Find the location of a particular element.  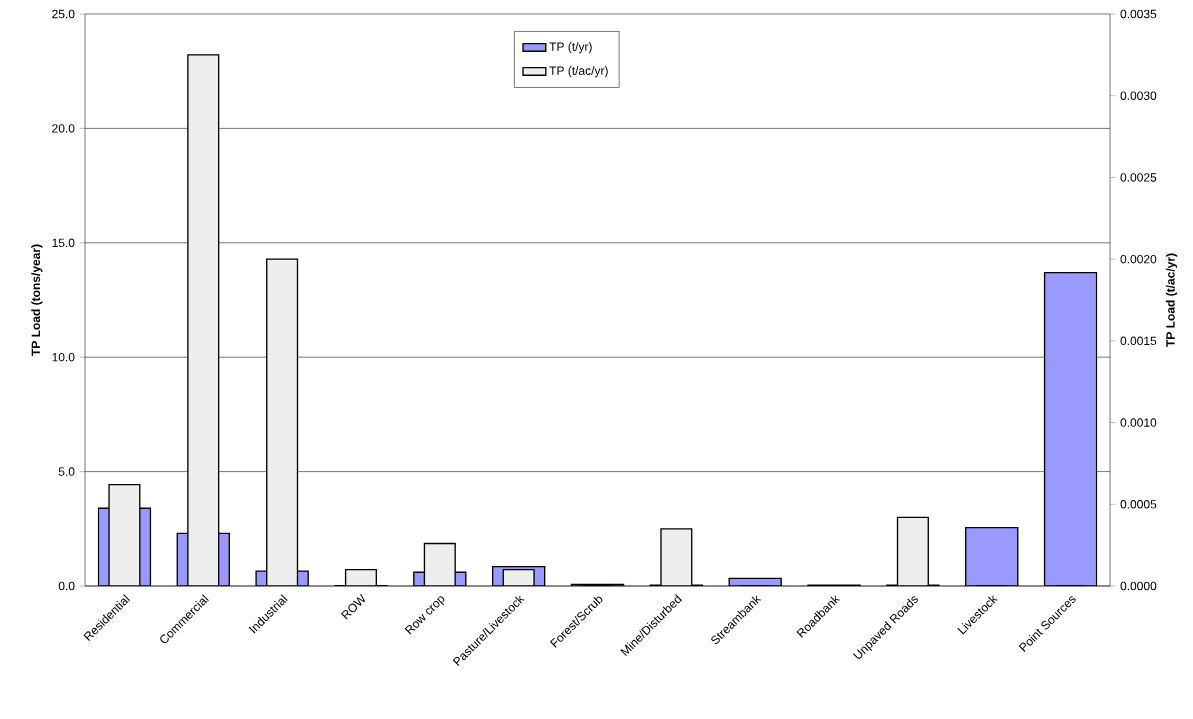

y2-tick-label: 0.0005 is located at coordinates (1138, 504).